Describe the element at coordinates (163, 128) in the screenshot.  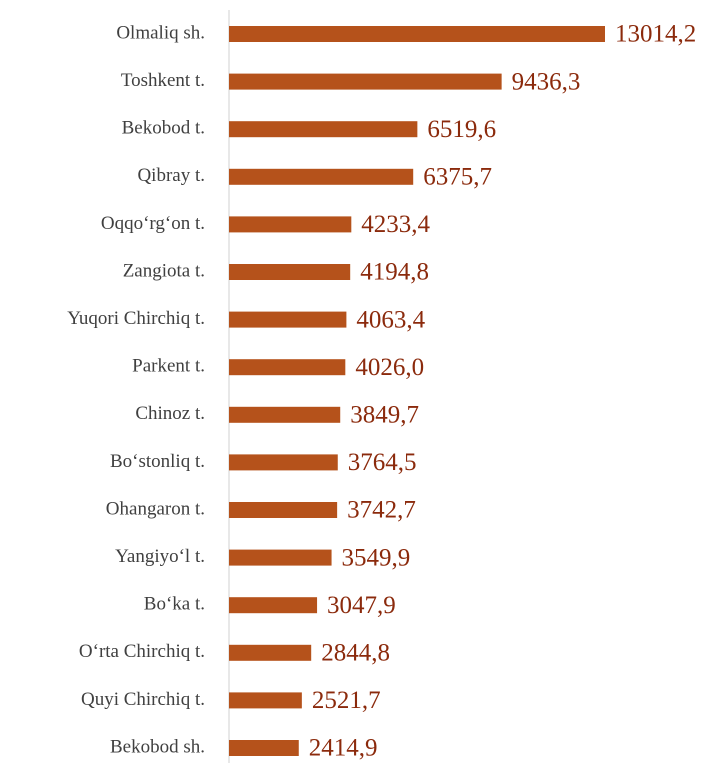
I see `category-label: Bekobod t.` at that location.